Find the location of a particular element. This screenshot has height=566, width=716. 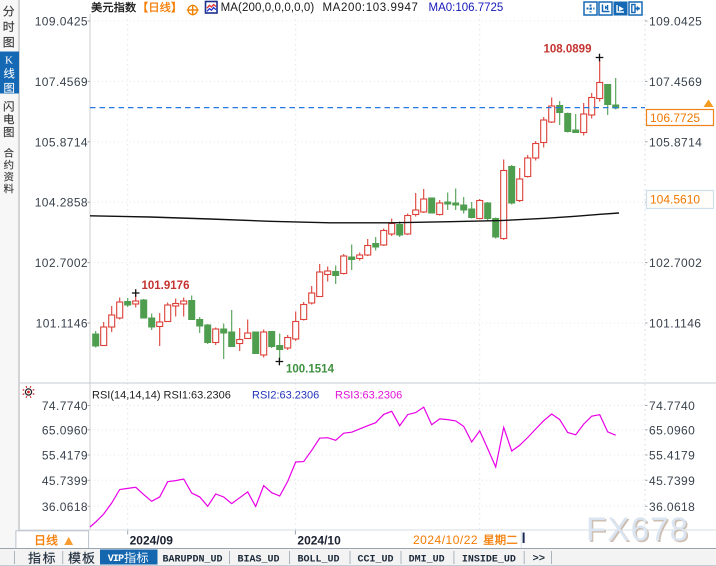

svg-text: MA200:103.9947 is located at coordinates (371, 8).